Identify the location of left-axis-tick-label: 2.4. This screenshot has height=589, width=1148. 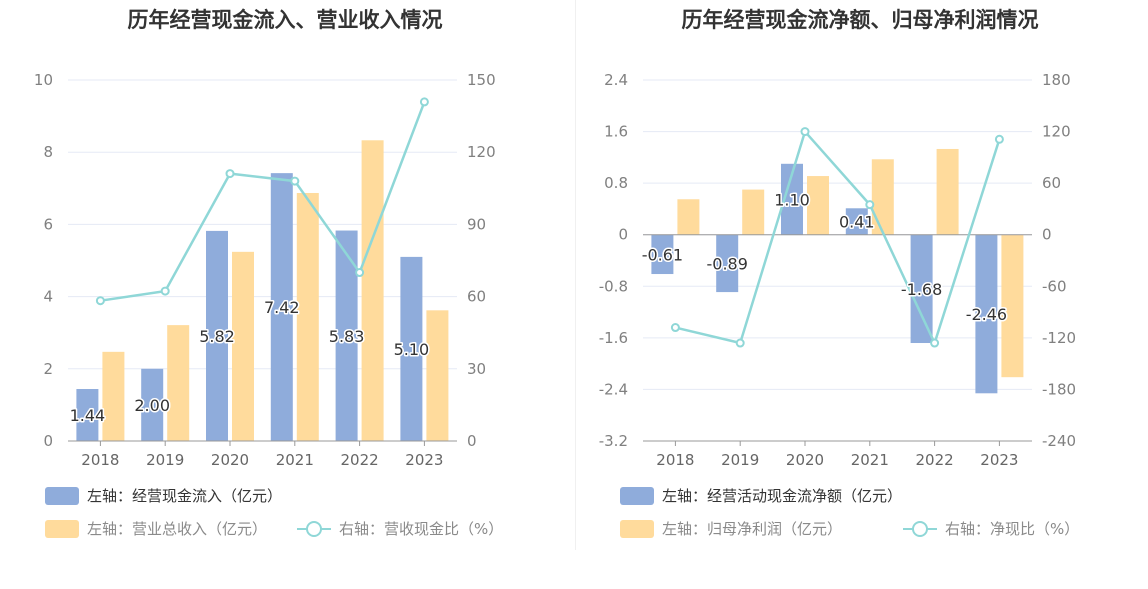
(616, 80).